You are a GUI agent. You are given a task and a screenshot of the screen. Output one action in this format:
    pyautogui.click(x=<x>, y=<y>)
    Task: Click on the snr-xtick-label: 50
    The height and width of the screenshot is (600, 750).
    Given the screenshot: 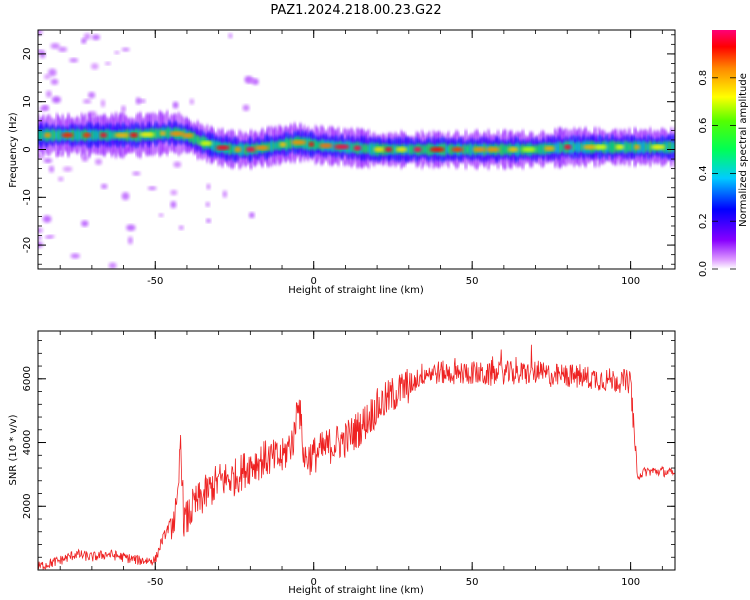 What is the action you would take?
    pyautogui.click(x=472, y=582)
    